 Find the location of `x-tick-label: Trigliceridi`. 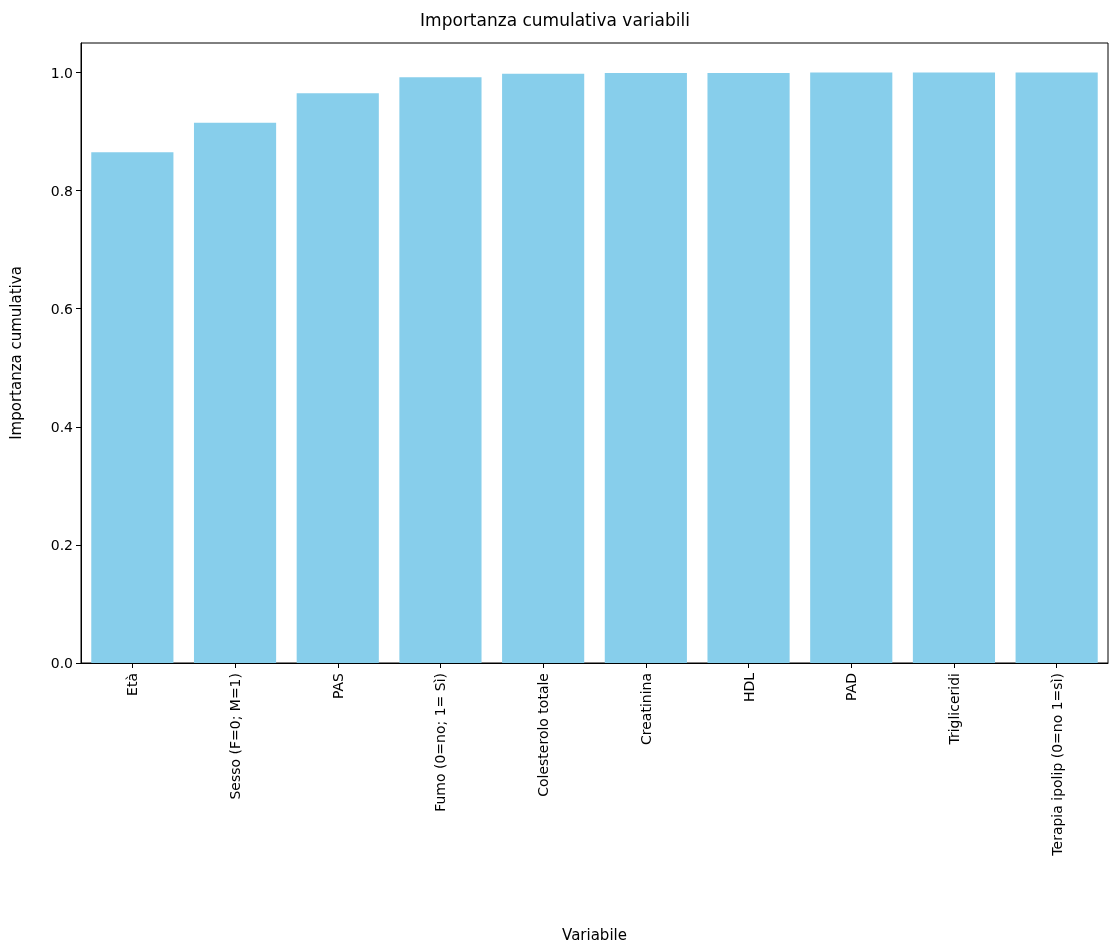

x-tick-label: Trigliceridi is located at coordinates (953, 709).